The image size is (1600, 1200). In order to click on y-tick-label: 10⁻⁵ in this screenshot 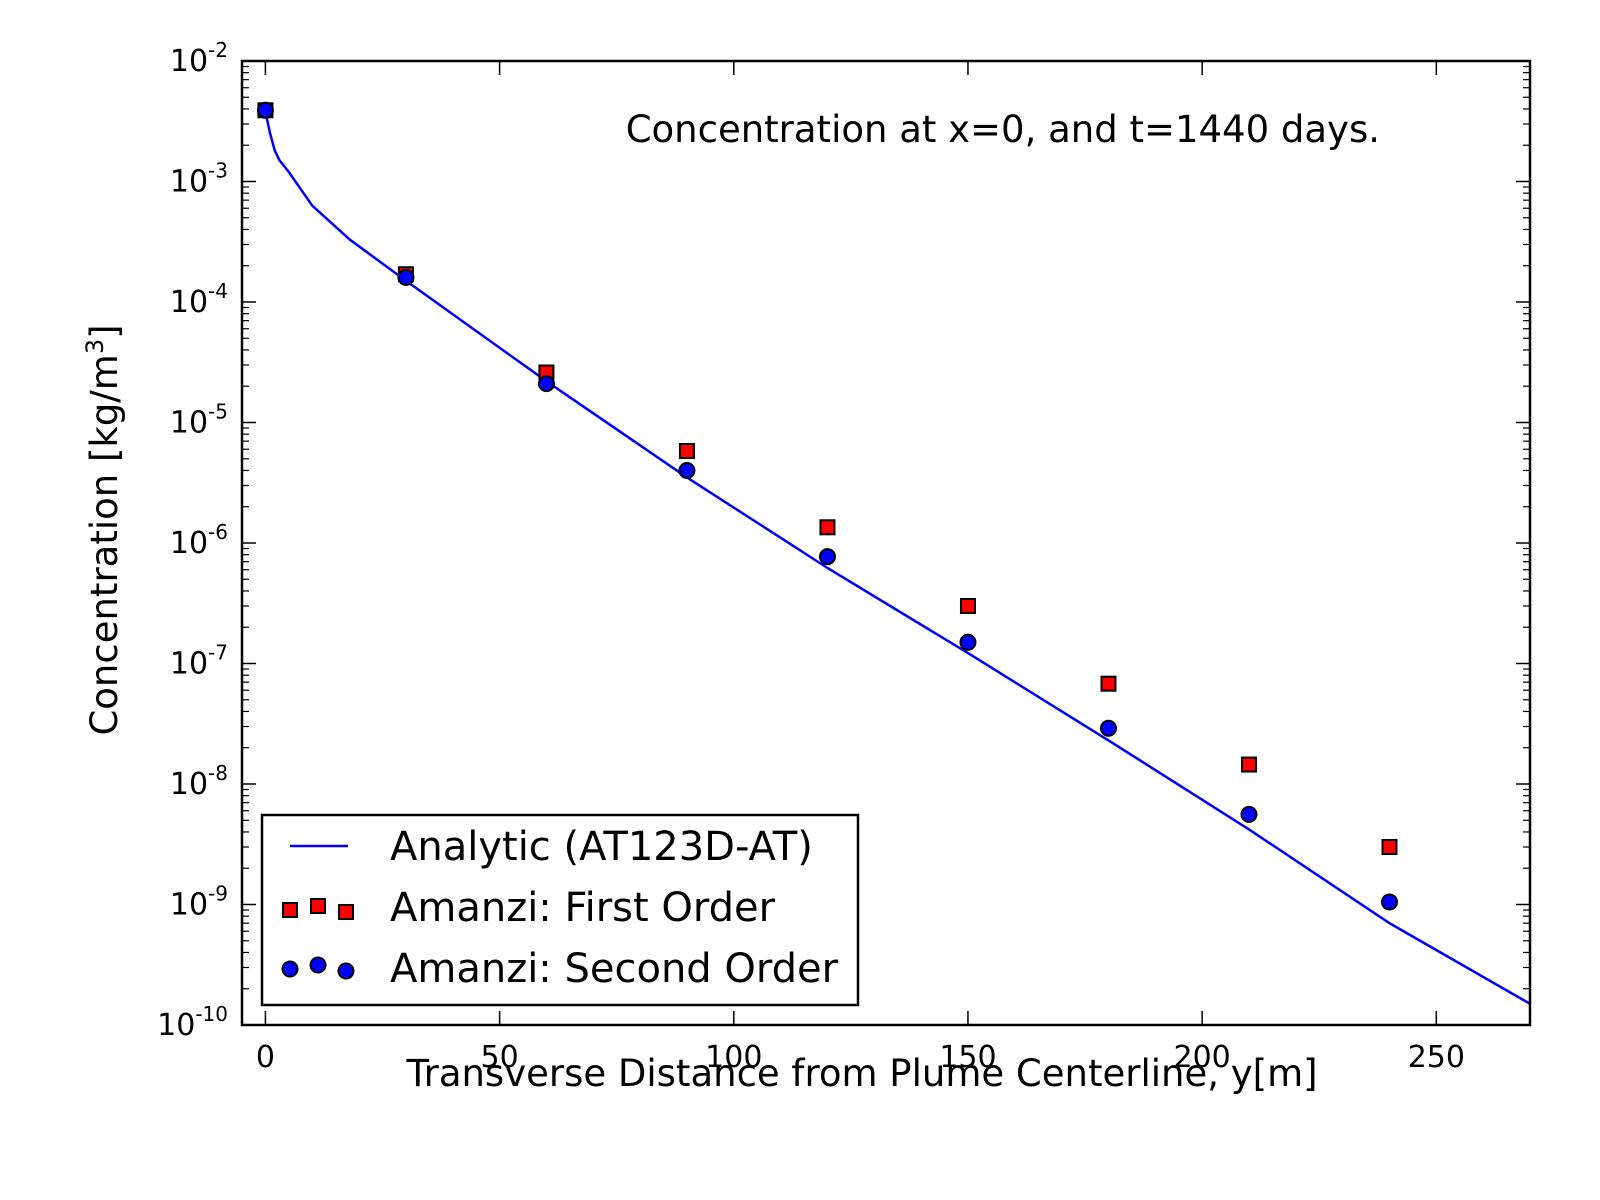, I will do `click(199, 420)`.